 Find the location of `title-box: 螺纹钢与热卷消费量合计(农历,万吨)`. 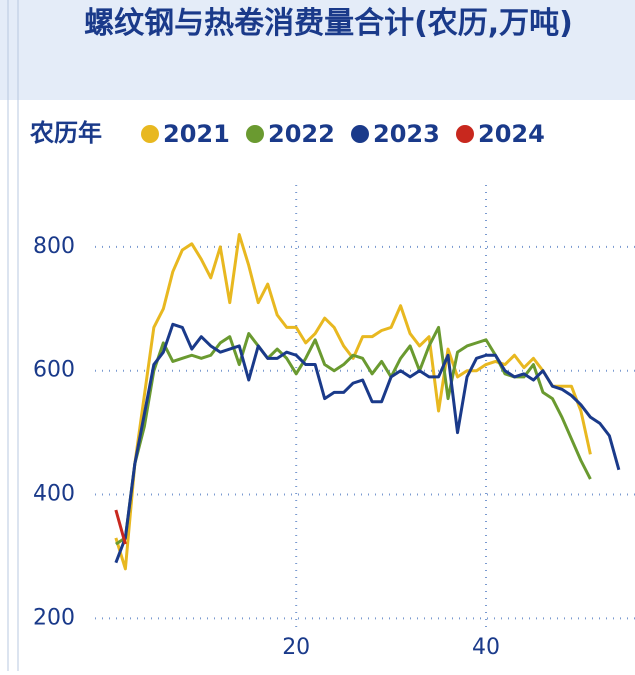

title-box: 螺纹钢与热卷消费量合计(农历,万吨) is located at coordinates (328, 23).